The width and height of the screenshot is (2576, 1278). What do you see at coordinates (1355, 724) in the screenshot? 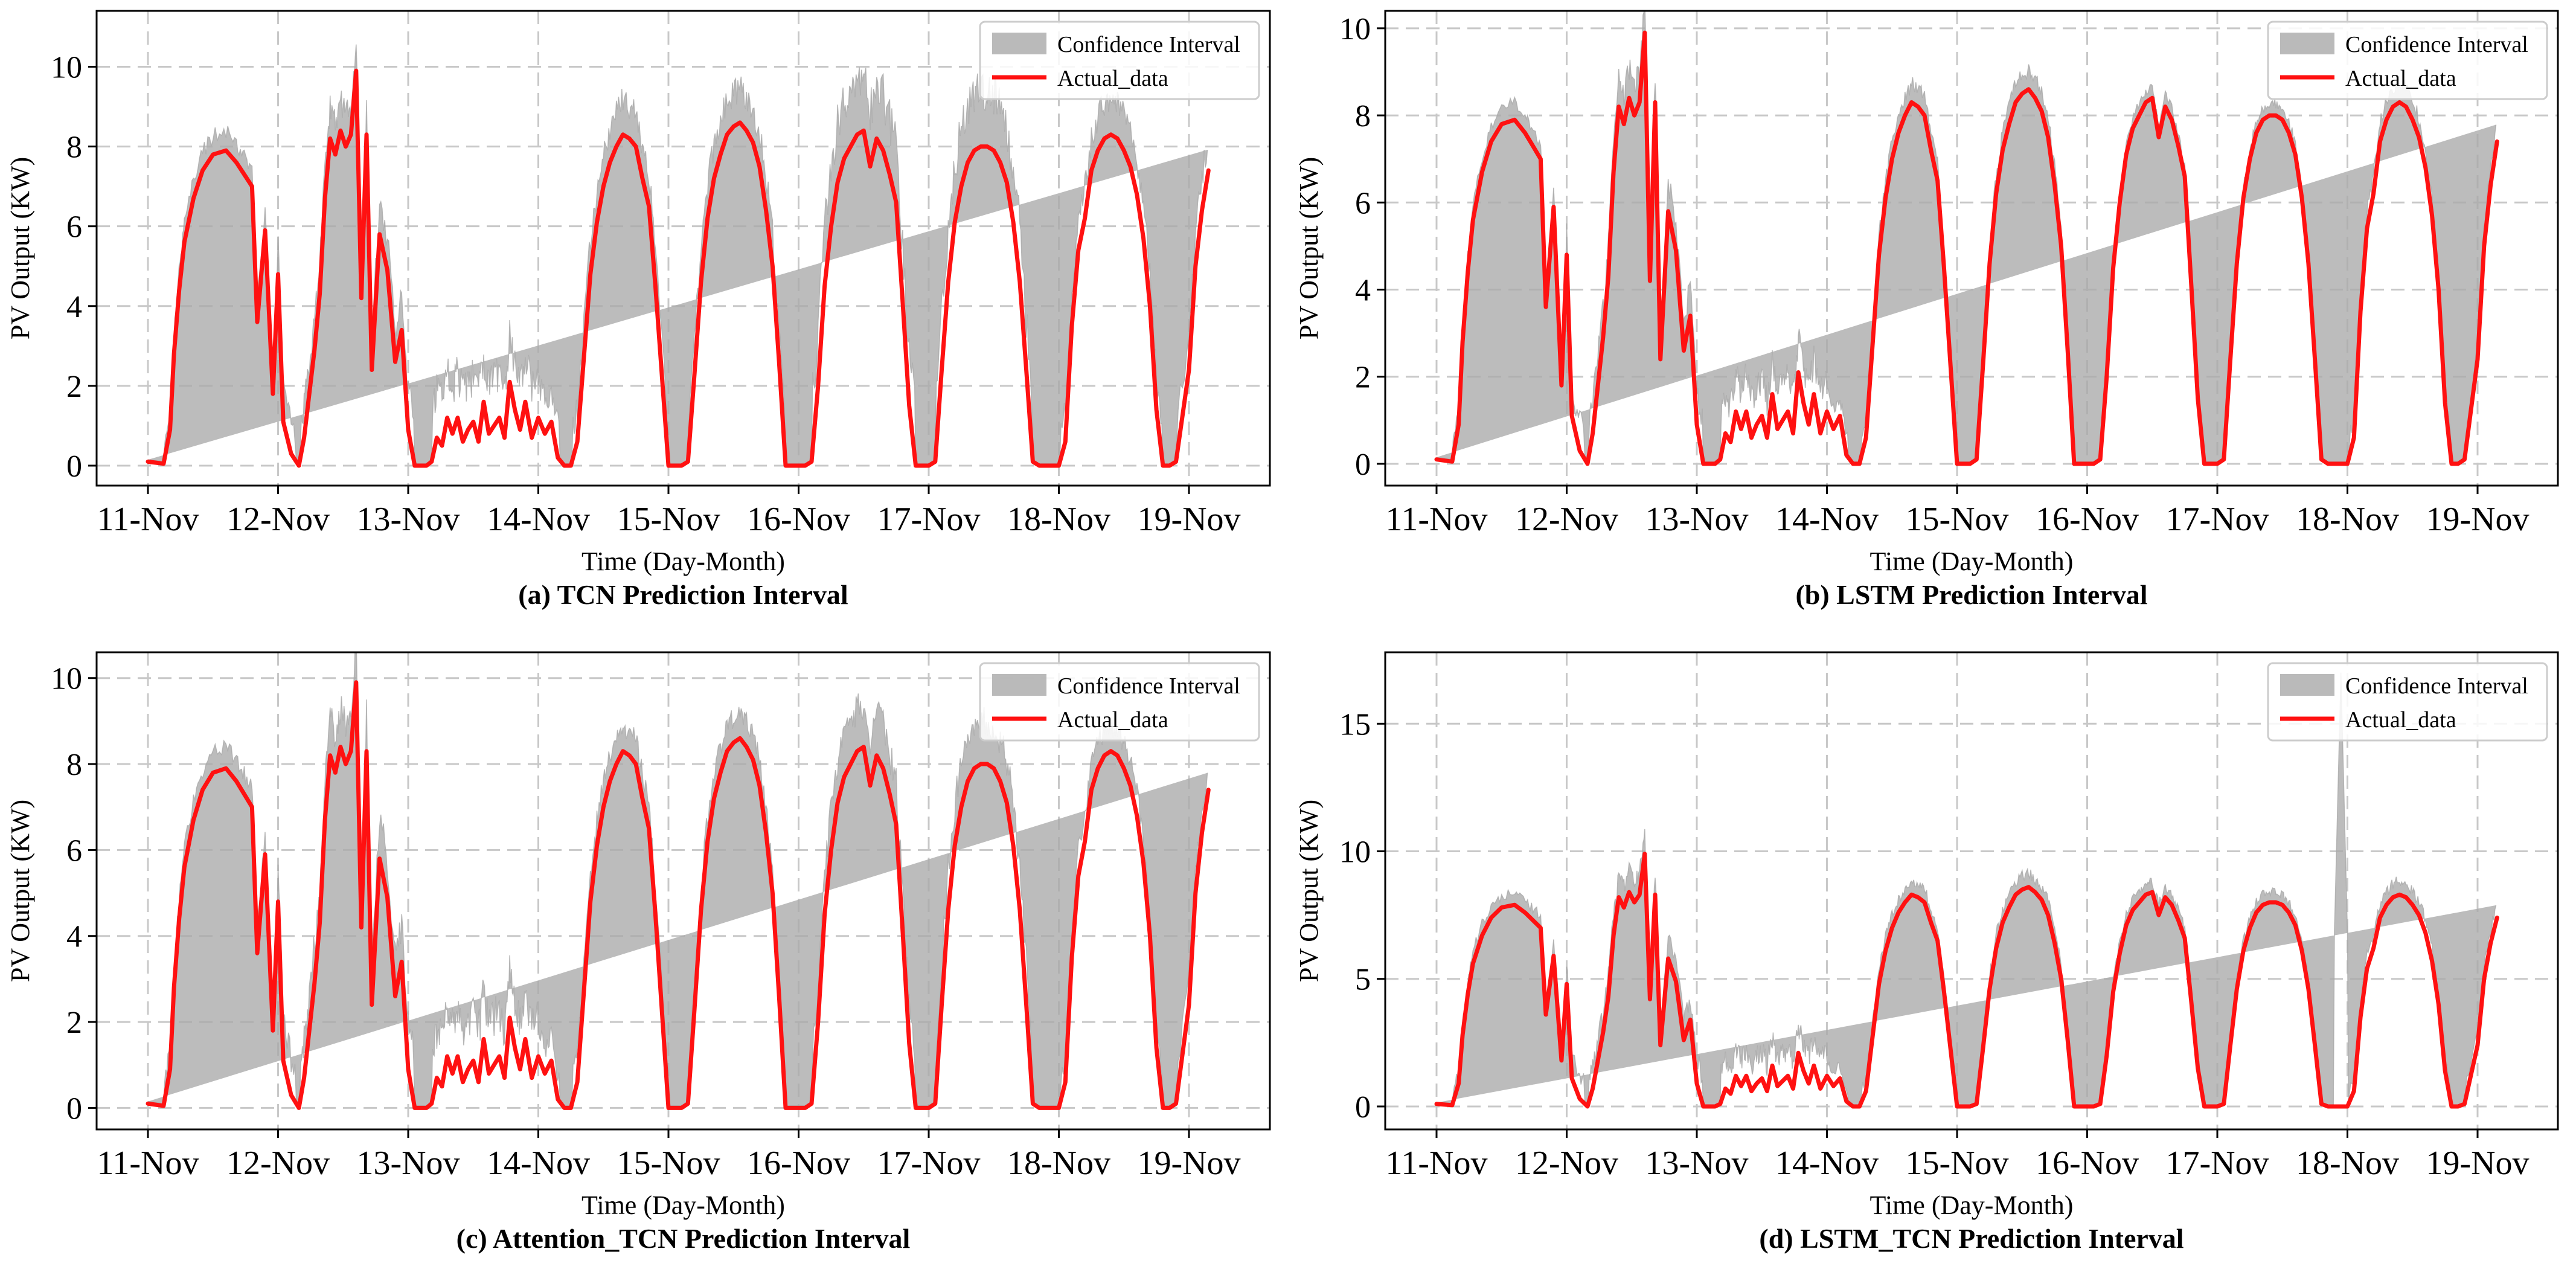
I see `y-tick-label: 15` at bounding box center [1355, 724].